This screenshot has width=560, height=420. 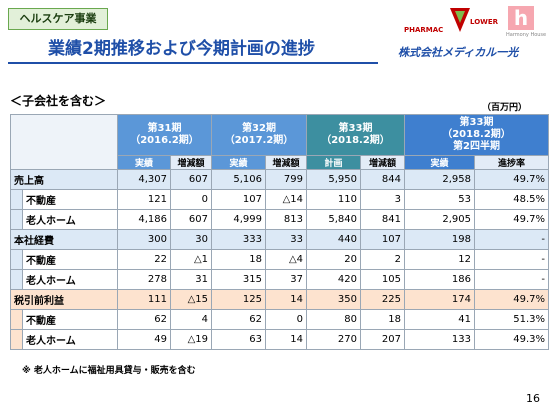 What do you see at coordinates (439, 179) in the screenshot?
I see `cell: 2,958` at bounding box center [439, 179].